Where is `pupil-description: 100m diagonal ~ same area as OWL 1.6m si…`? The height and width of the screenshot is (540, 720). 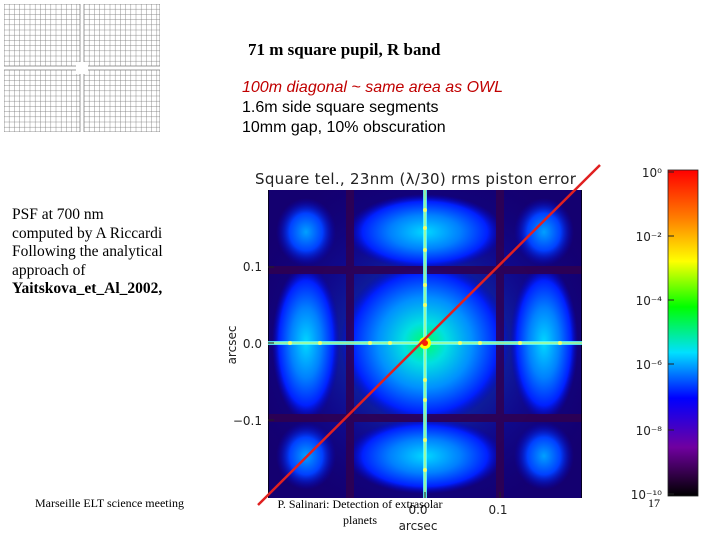
pupil-description: 100m diagonal ~ same area as OWL 1.6m si… is located at coordinates (372, 108).